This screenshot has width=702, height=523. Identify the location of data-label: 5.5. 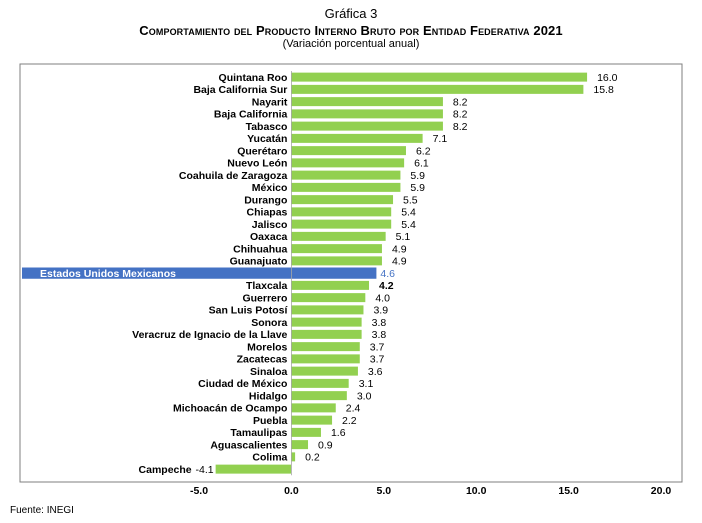
(410, 200).